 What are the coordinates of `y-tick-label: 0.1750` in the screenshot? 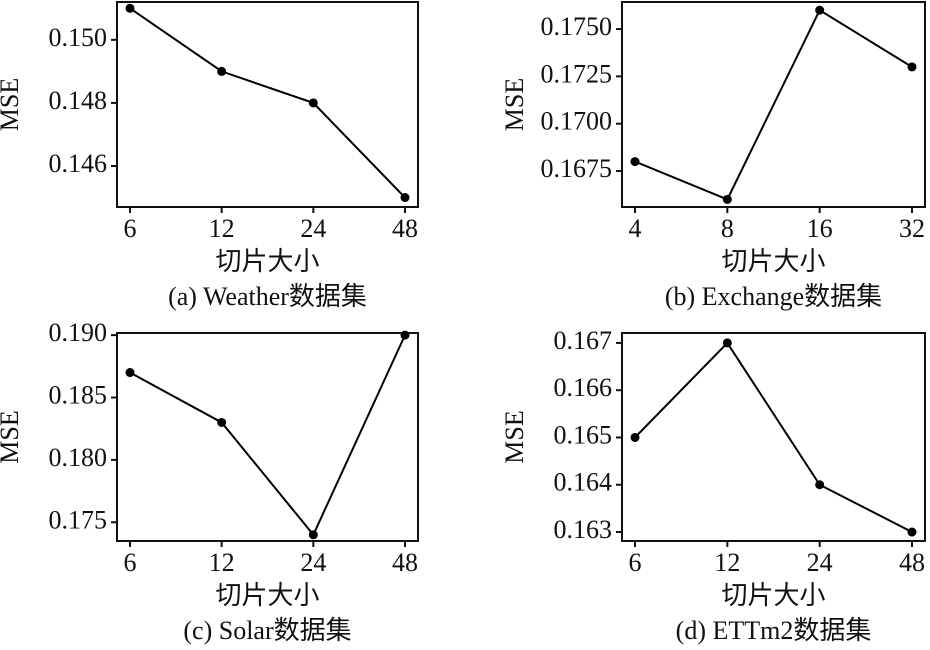 It's located at (577, 26).